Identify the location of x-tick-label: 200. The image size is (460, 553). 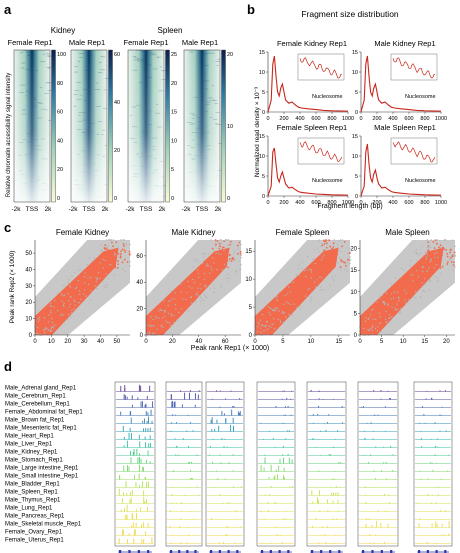
(283, 119).